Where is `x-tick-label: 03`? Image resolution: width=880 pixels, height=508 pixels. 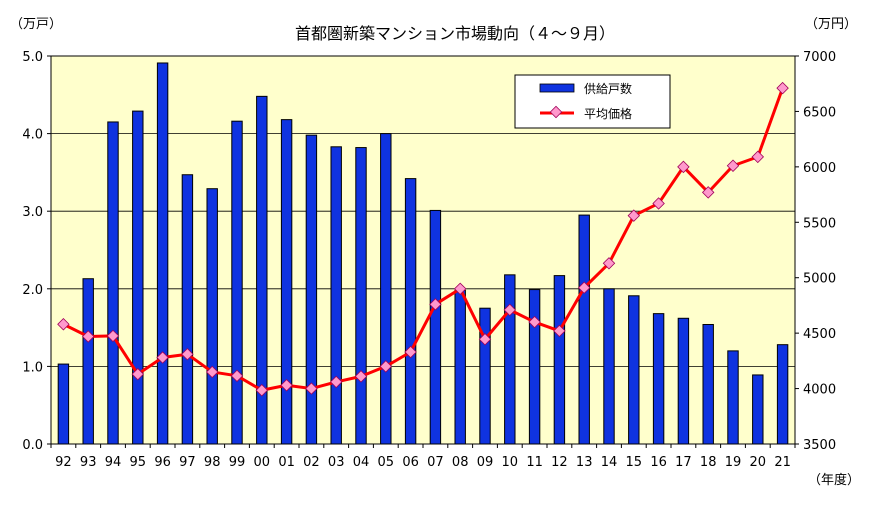
x-tick-label: 03 is located at coordinates (336, 462).